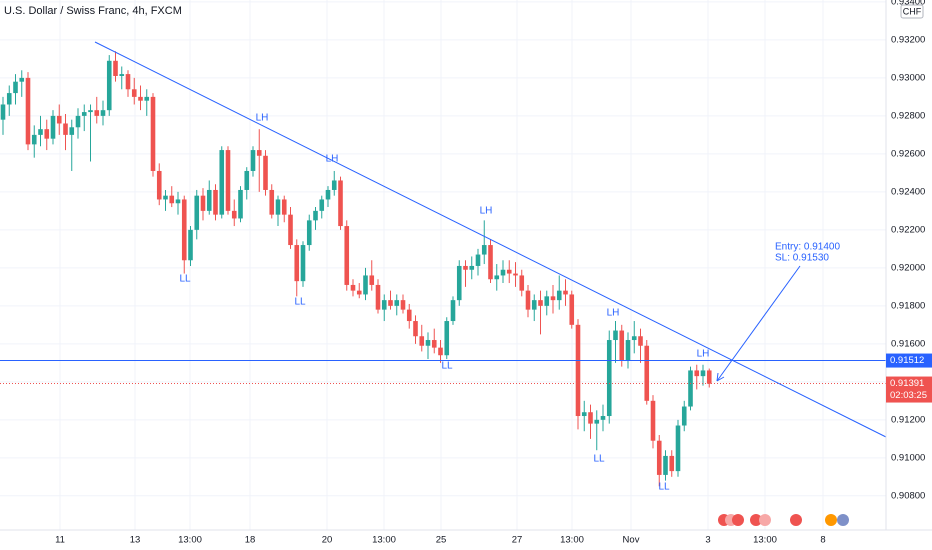  Describe the element at coordinates (822, 540) in the screenshot. I see `x-tick-label: 8` at that location.